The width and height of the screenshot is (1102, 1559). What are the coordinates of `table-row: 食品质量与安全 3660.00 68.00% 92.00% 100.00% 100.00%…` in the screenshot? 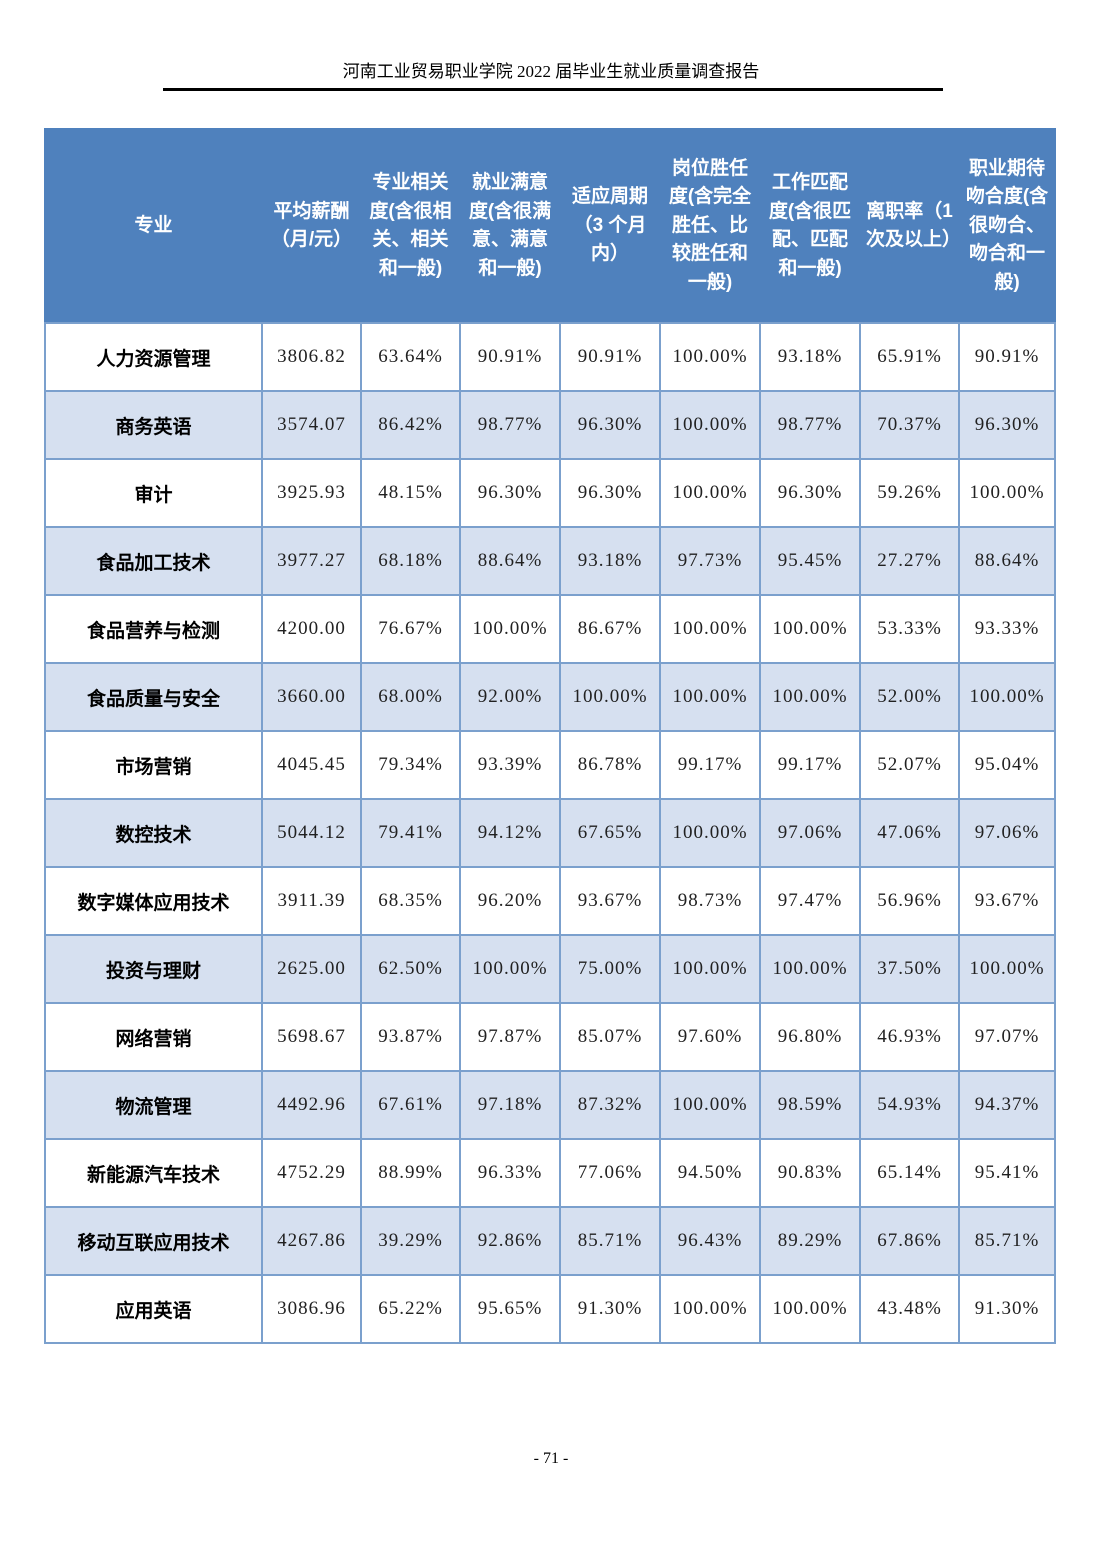 It's located at (550, 697).